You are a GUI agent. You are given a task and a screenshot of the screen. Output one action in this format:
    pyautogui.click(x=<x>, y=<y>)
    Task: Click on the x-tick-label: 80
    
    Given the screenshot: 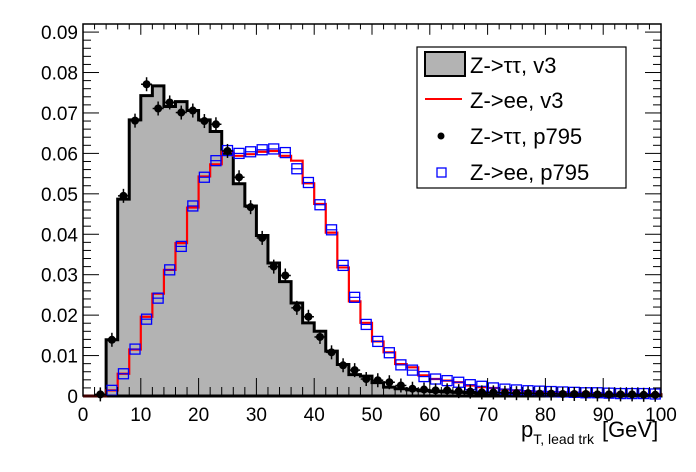 What is the action you would take?
    pyautogui.click(x=545, y=415)
    